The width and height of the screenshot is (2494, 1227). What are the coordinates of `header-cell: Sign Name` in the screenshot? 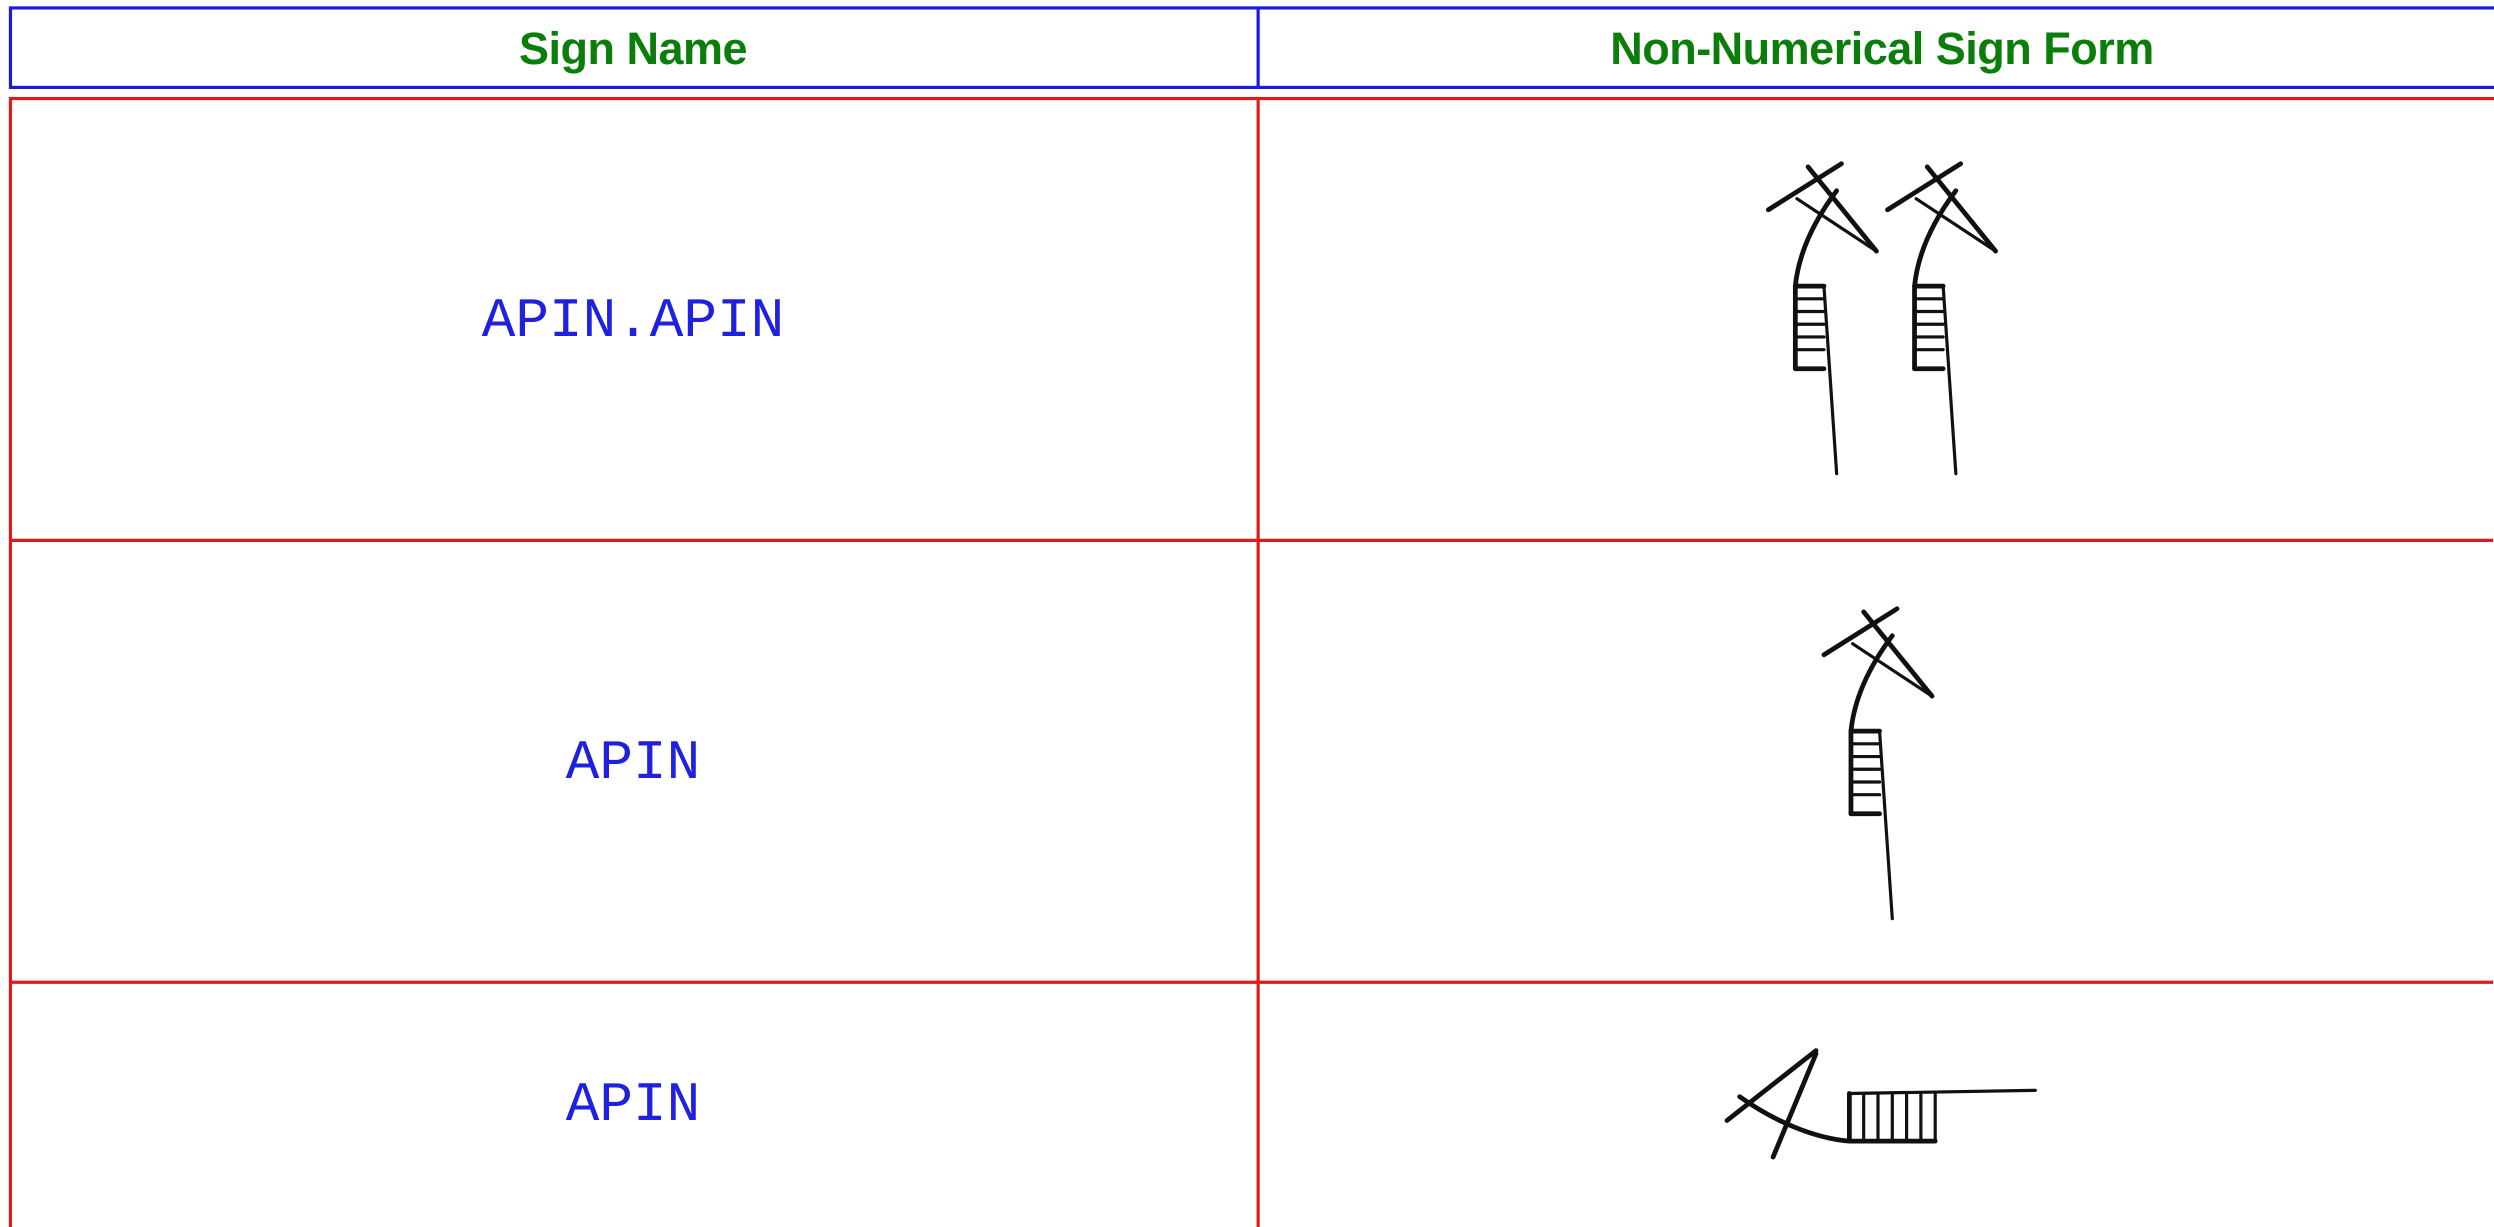 It's located at (633, 48).